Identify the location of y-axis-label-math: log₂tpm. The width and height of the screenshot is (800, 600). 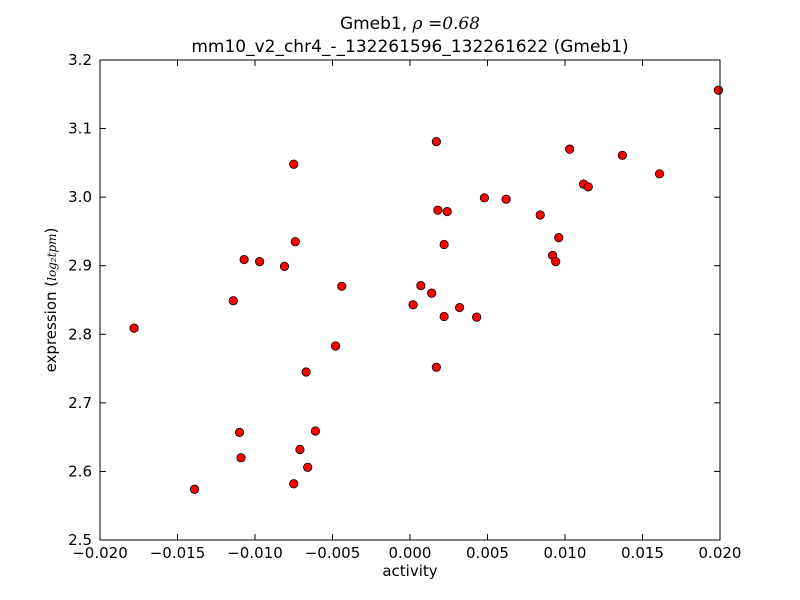
(52, 256).